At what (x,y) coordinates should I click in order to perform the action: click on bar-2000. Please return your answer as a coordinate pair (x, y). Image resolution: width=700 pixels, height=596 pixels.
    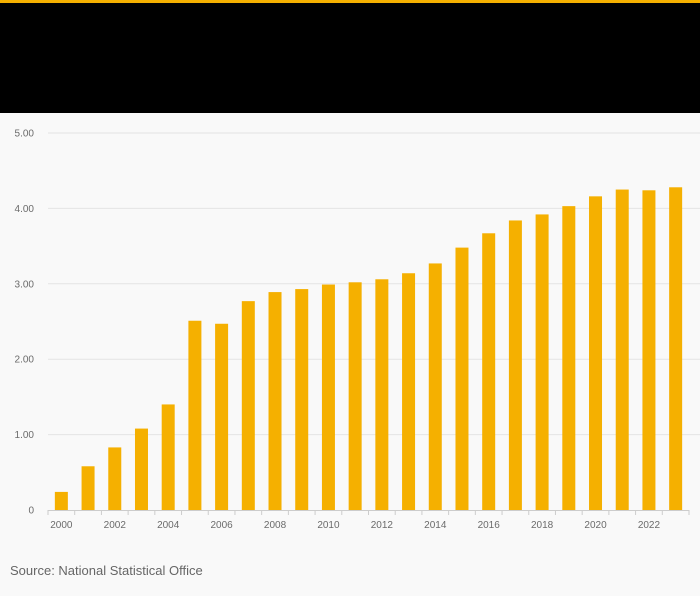
    Looking at the image, I should click on (61, 500).